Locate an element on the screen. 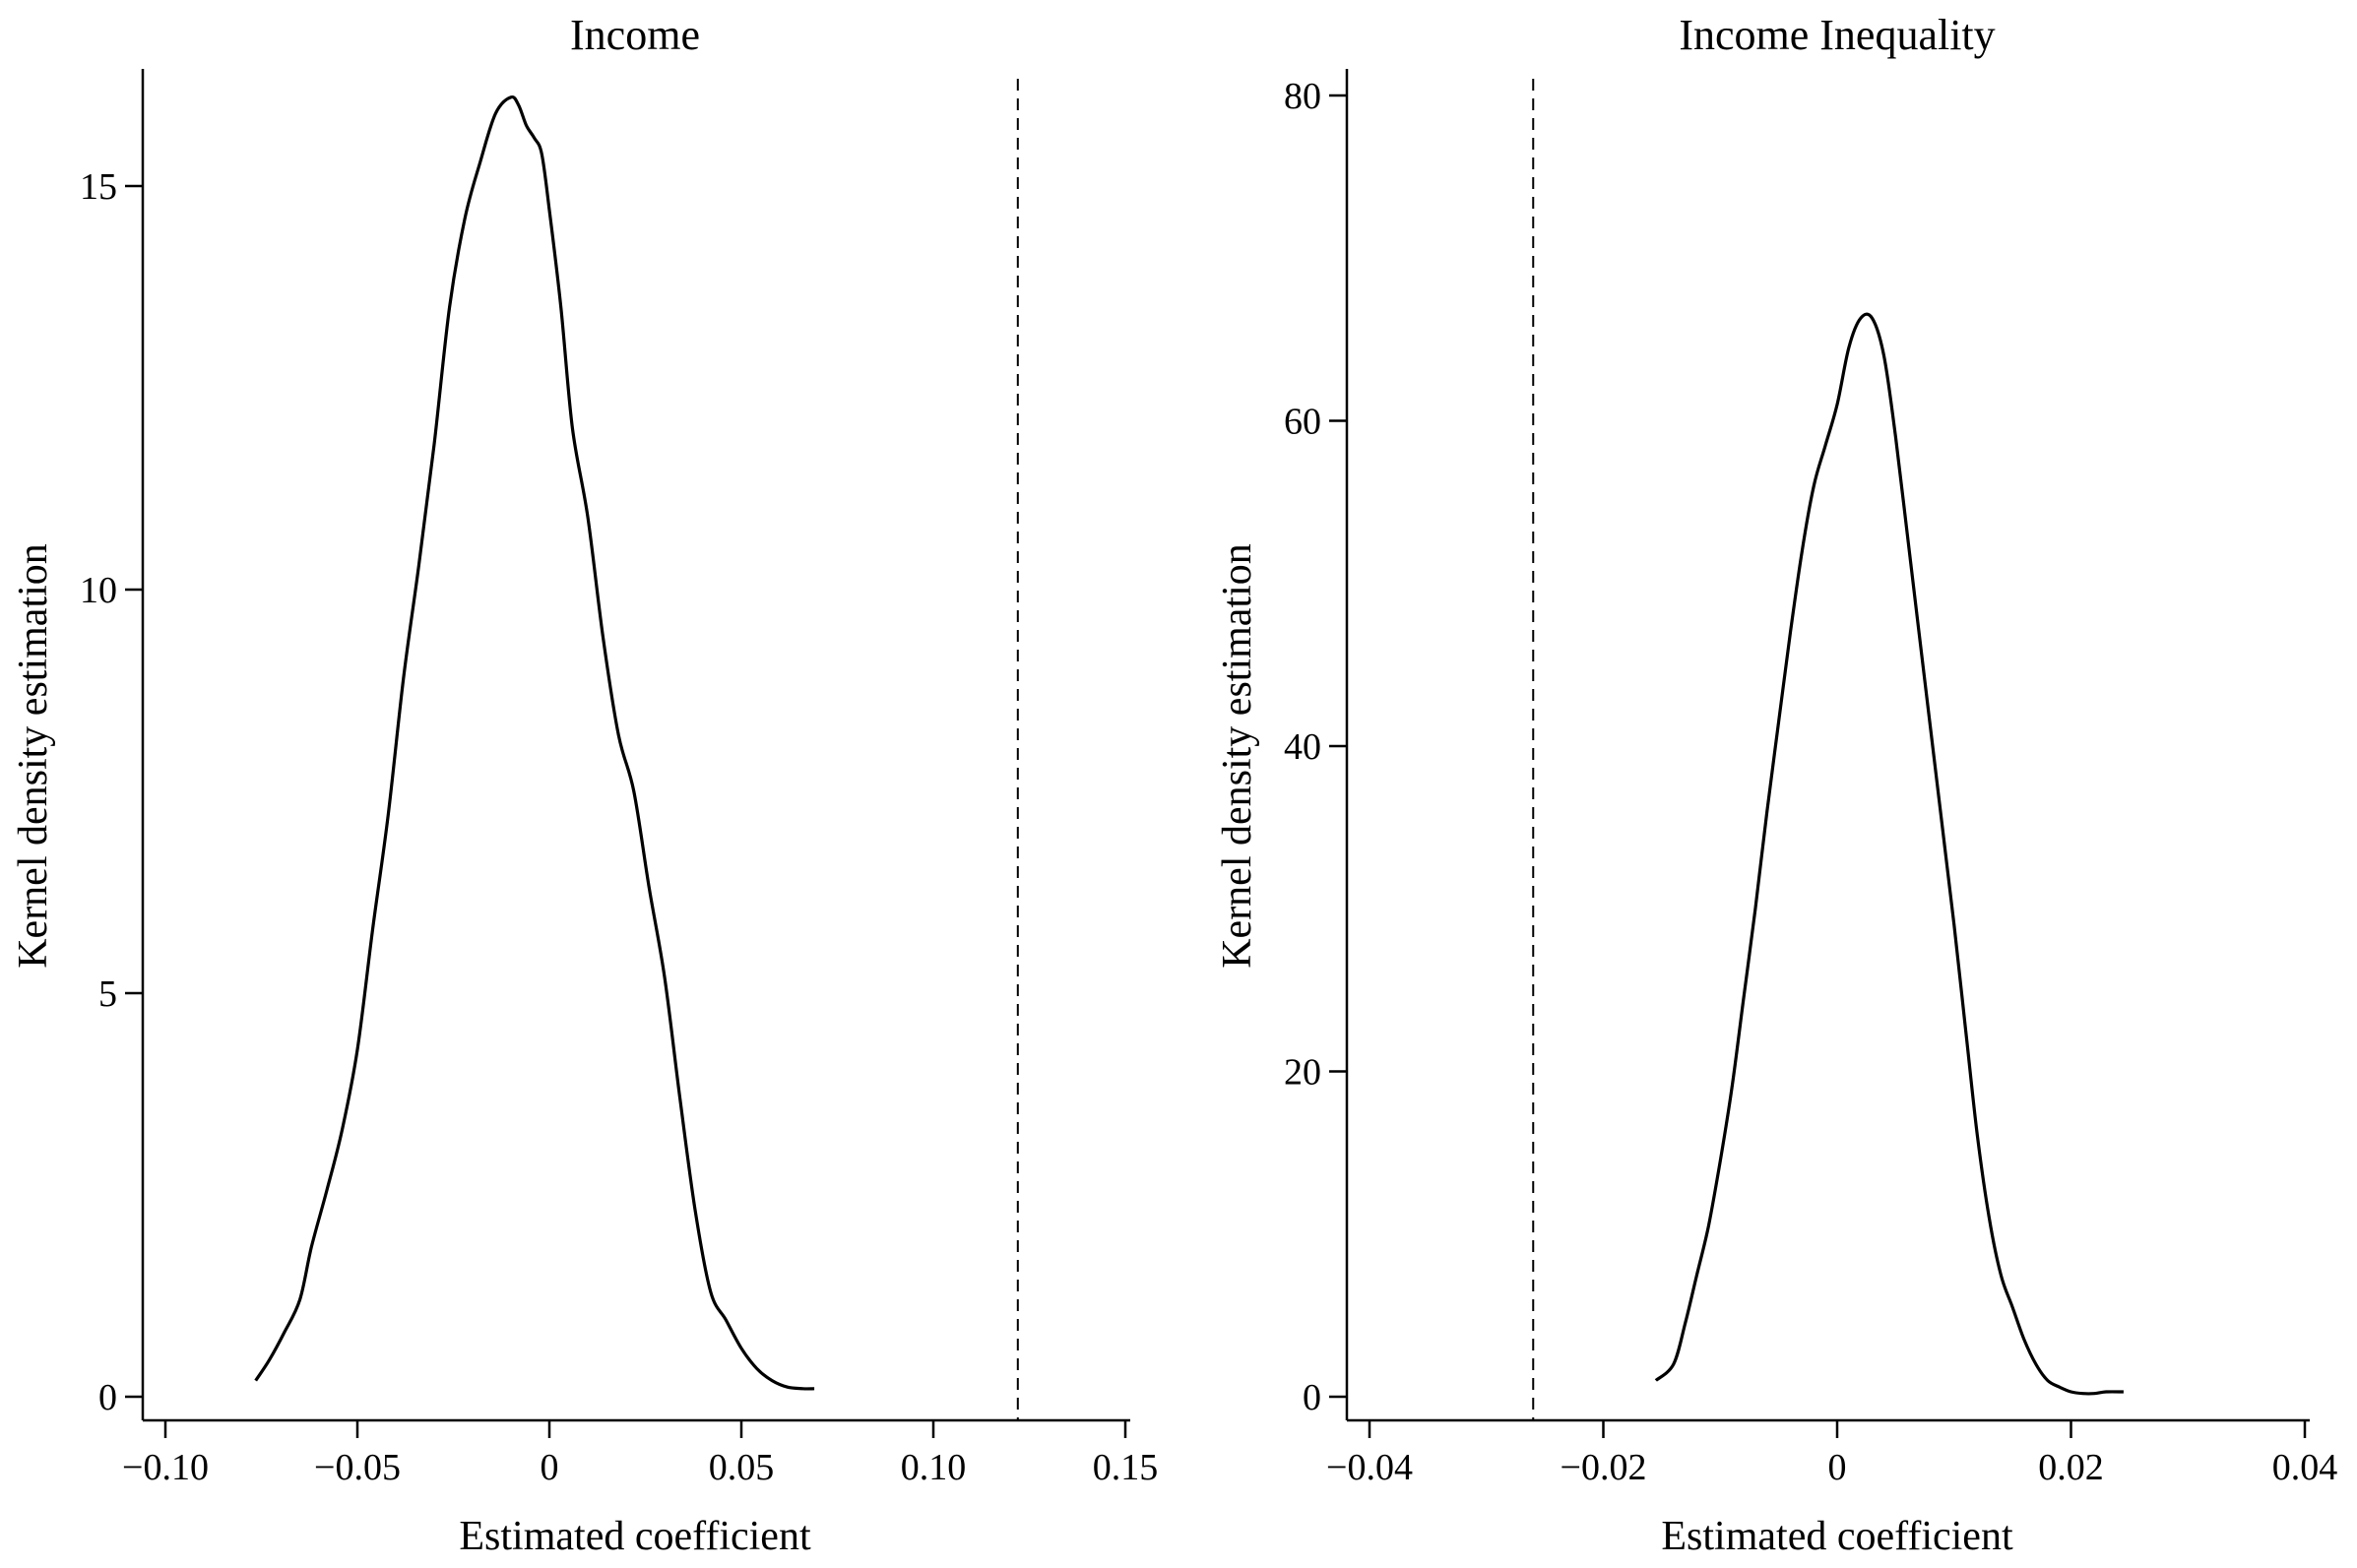  x-tick-label: 0.05 is located at coordinates (742, 1467).